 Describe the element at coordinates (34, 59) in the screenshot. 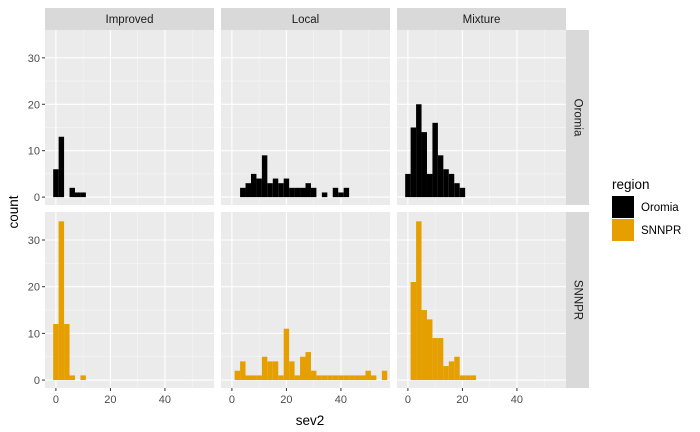

I see `y-tick-label: 30` at that location.